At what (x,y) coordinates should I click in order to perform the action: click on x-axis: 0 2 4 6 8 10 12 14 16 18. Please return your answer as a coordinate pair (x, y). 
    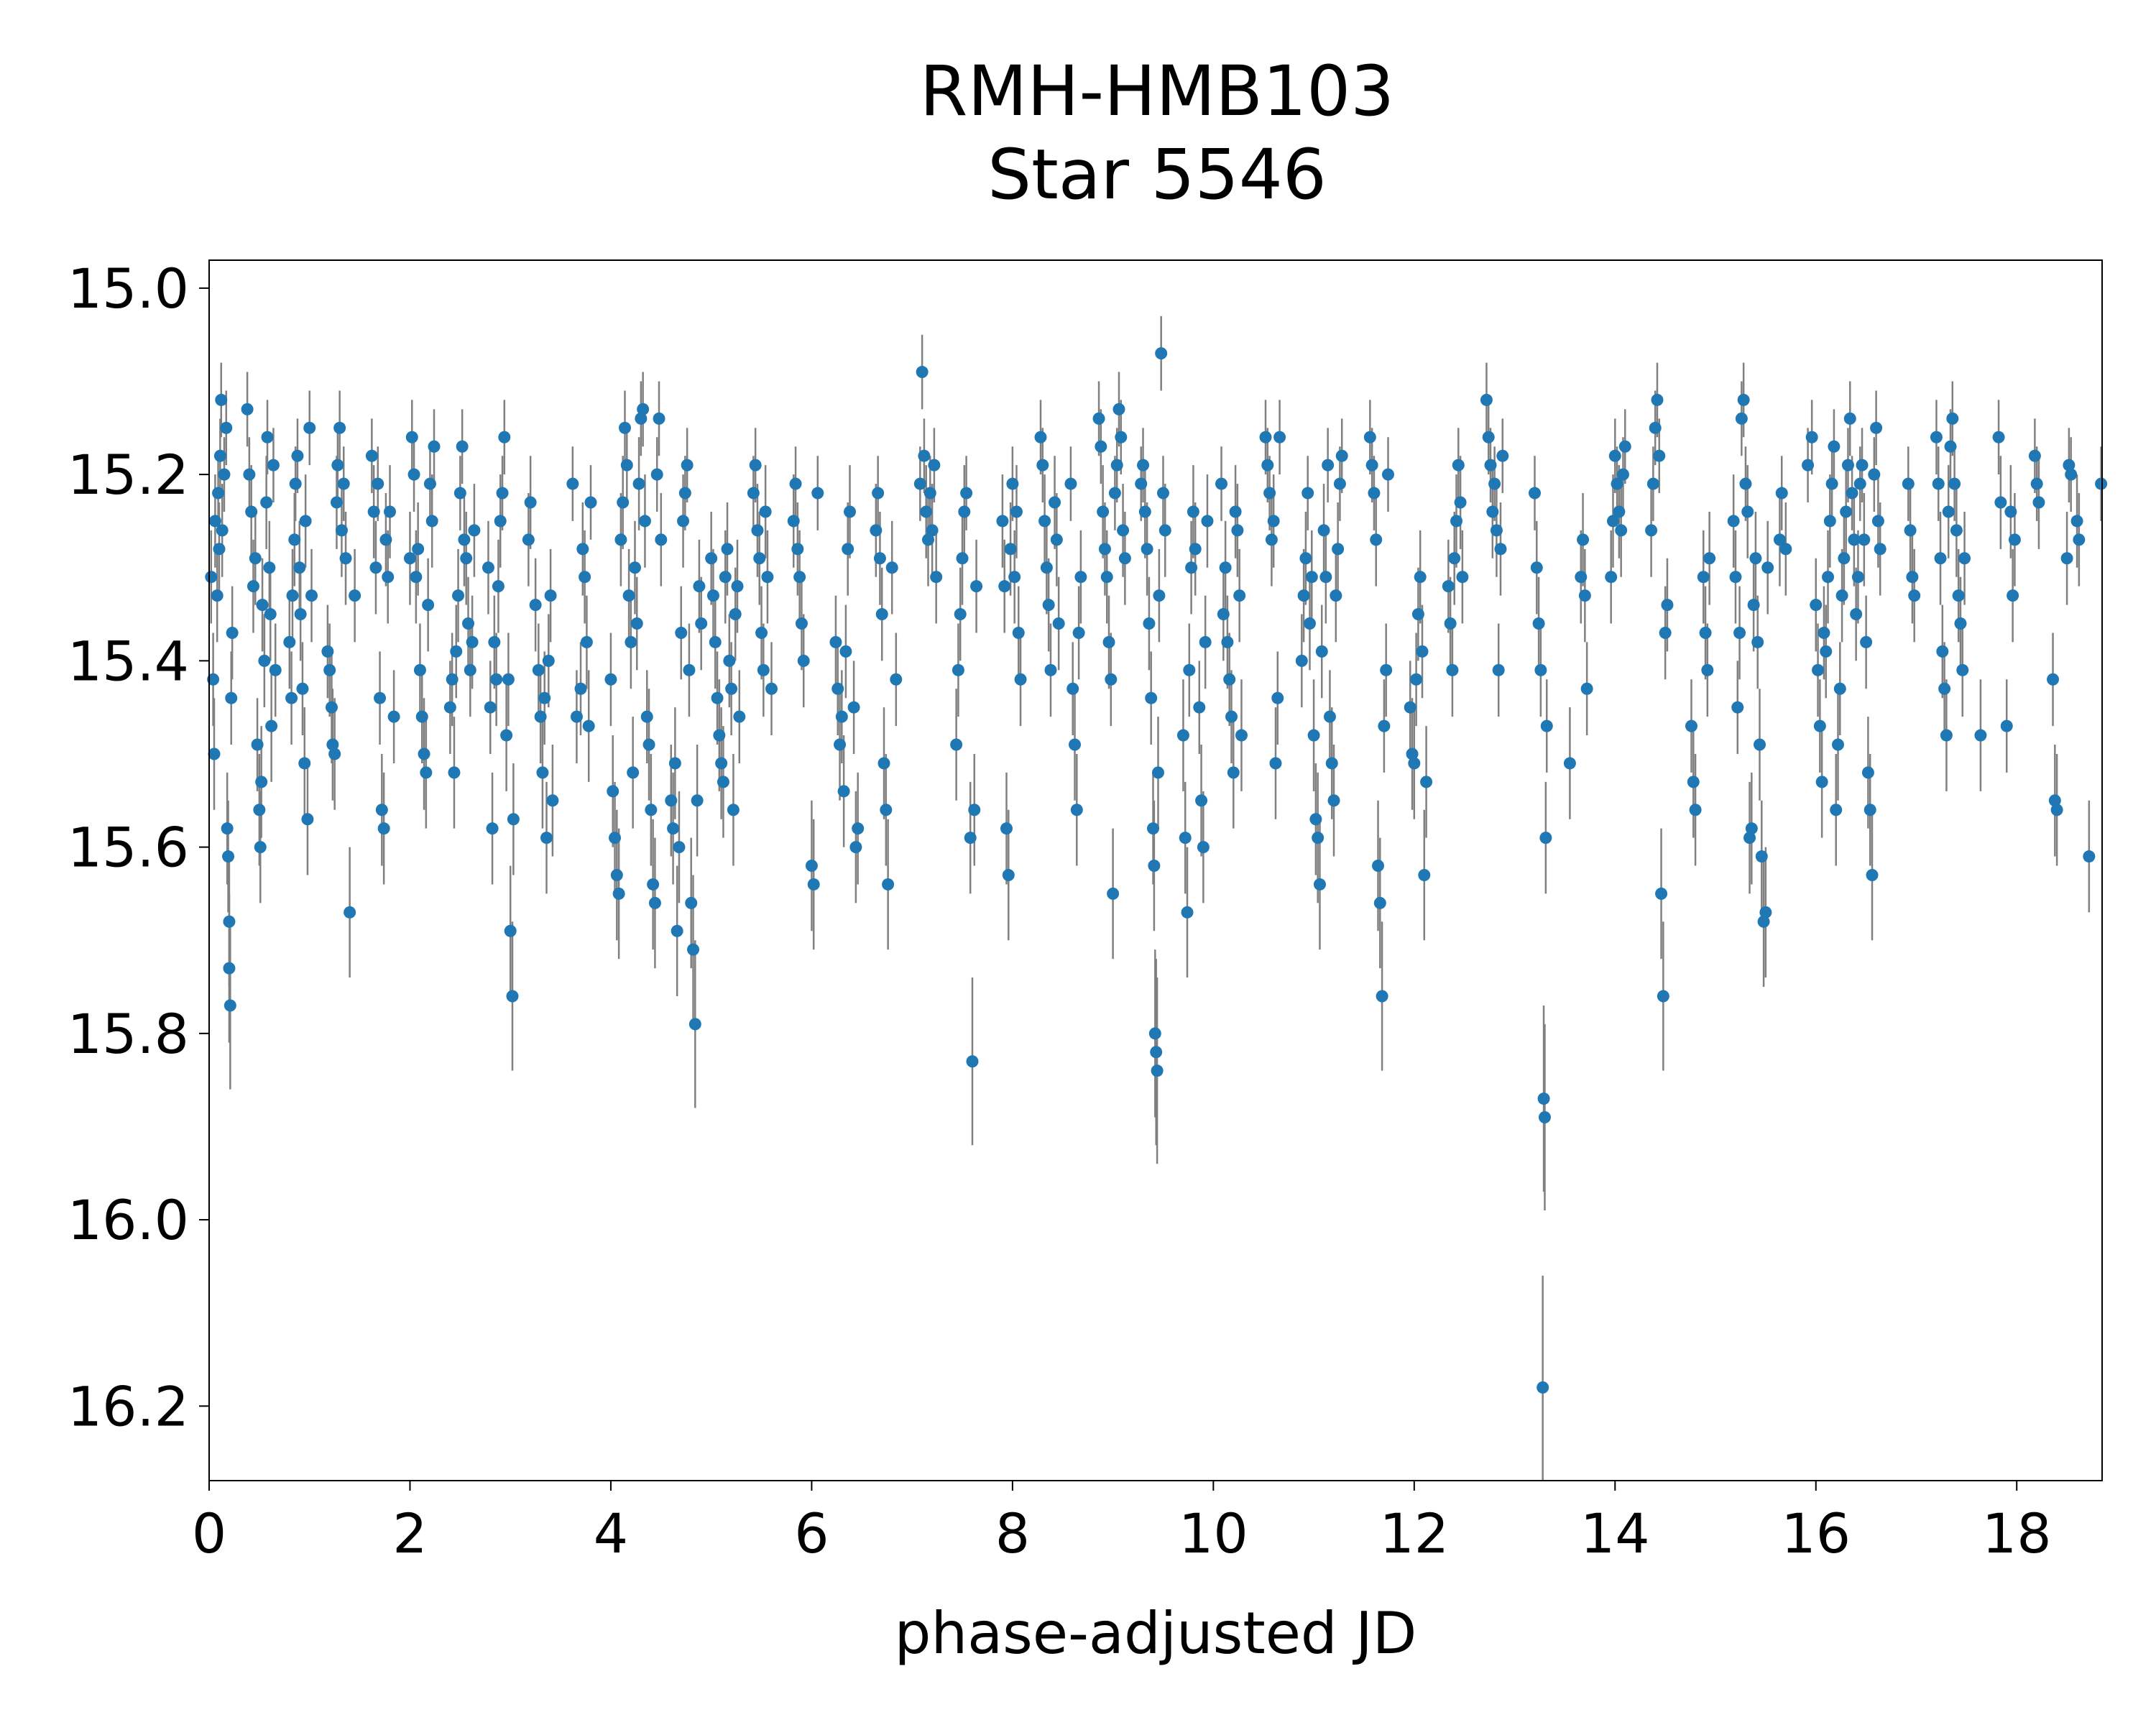
    Looking at the image, I should click on (1122, 1523).